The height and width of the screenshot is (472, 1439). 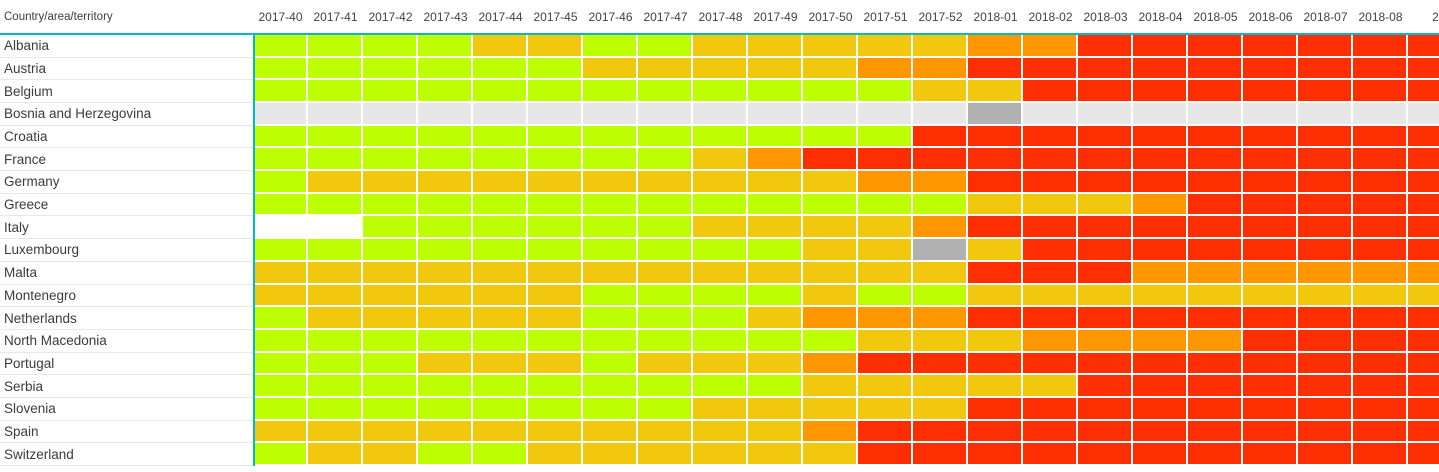 What do you see at coordinates (58, 16) in the screenshot?
I see `row-dimension-header: Country/area/territory` at bounding box center [58, 16].